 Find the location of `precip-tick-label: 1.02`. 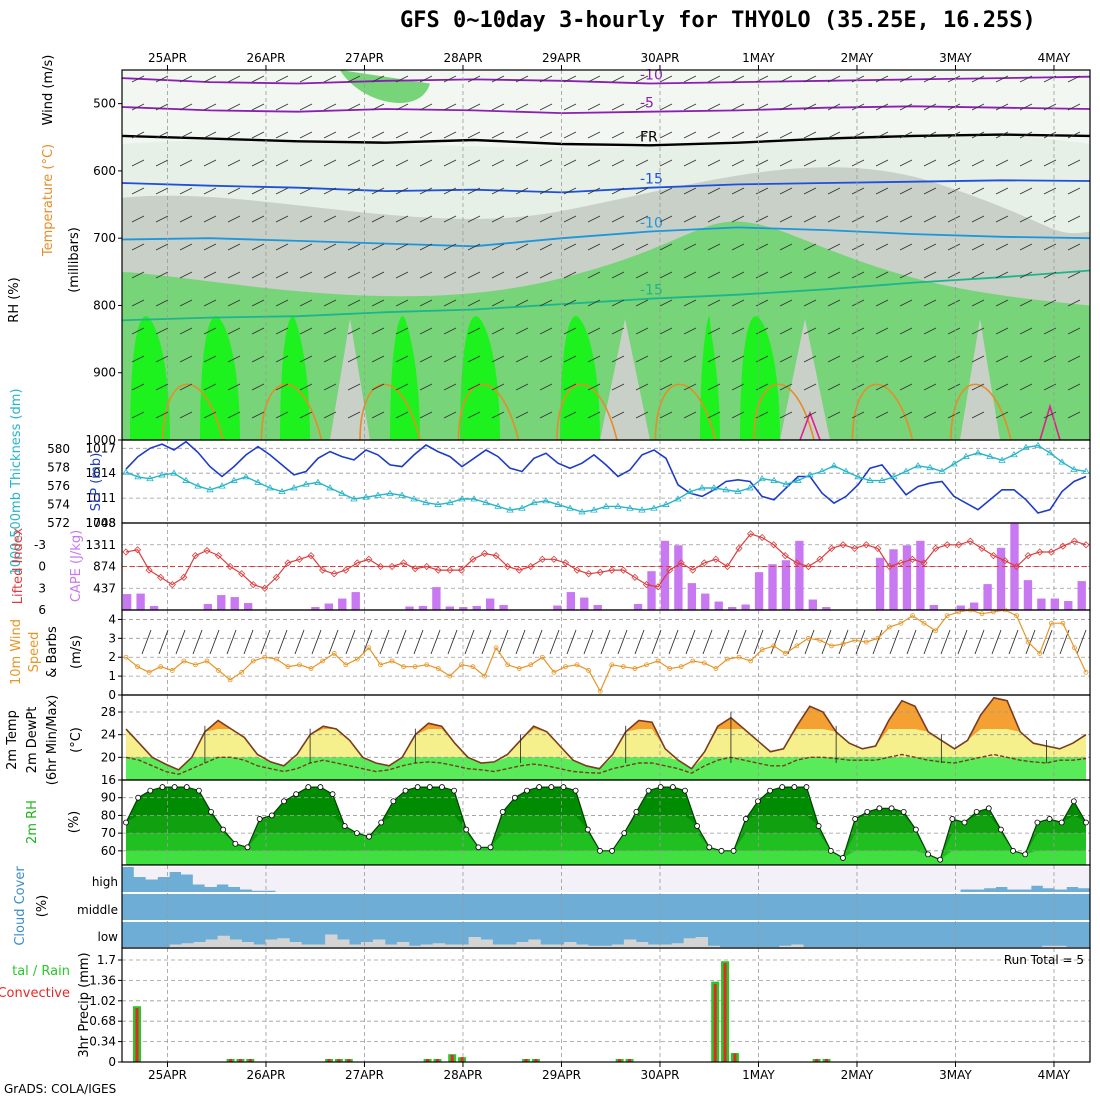

precip-tick-label: 1.02 is located at coordinates (102, 1001).